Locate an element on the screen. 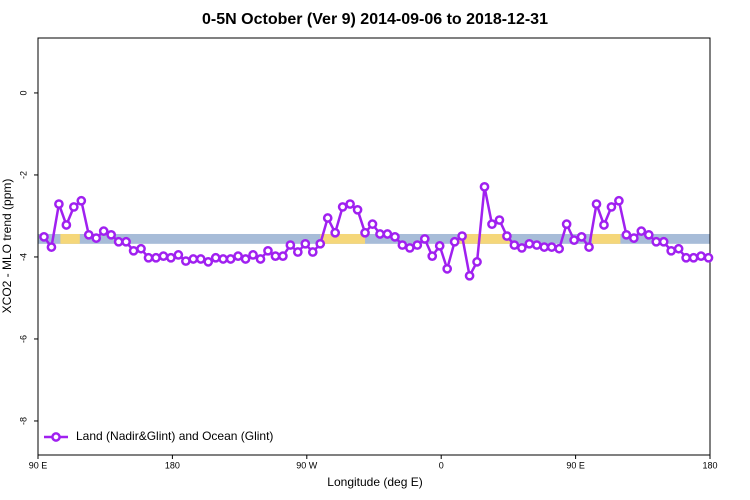  y-tick-label: -6 is located at coordinates (23, 339).